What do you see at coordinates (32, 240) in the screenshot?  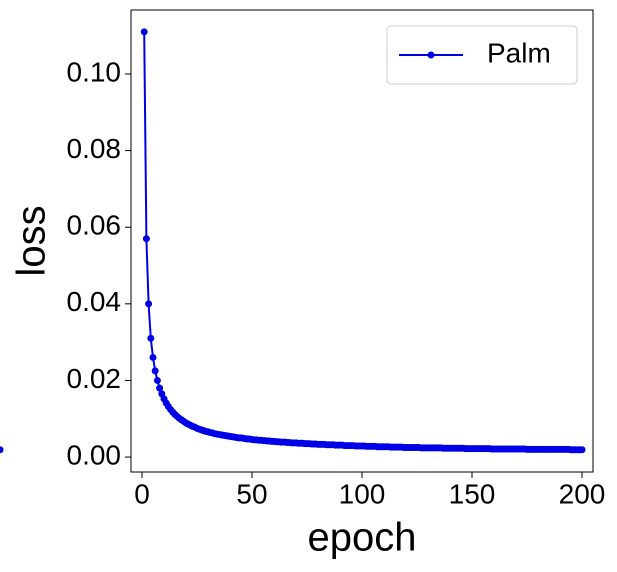 I see `y-axis-label: loss` at bounding box center [32, 240].